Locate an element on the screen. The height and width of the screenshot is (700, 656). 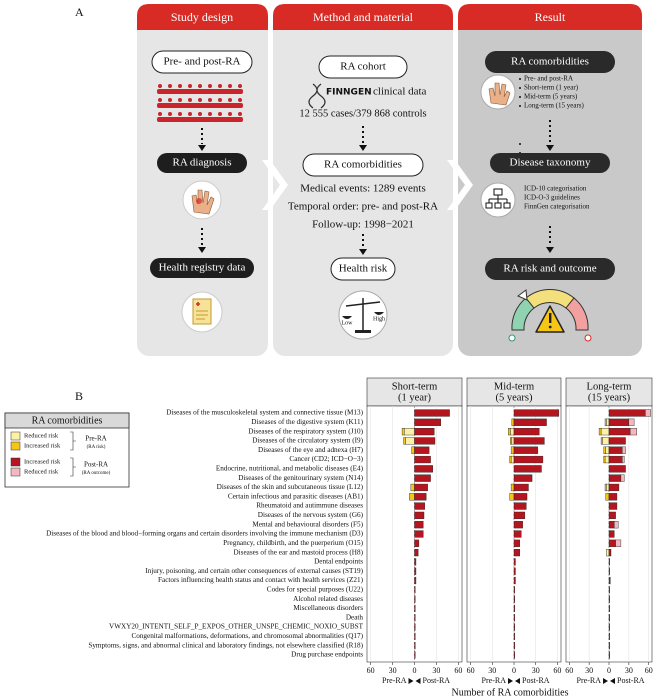
y-tick-label: Rheumatoid and autimmune diseases is located at coordinates (309, 506).